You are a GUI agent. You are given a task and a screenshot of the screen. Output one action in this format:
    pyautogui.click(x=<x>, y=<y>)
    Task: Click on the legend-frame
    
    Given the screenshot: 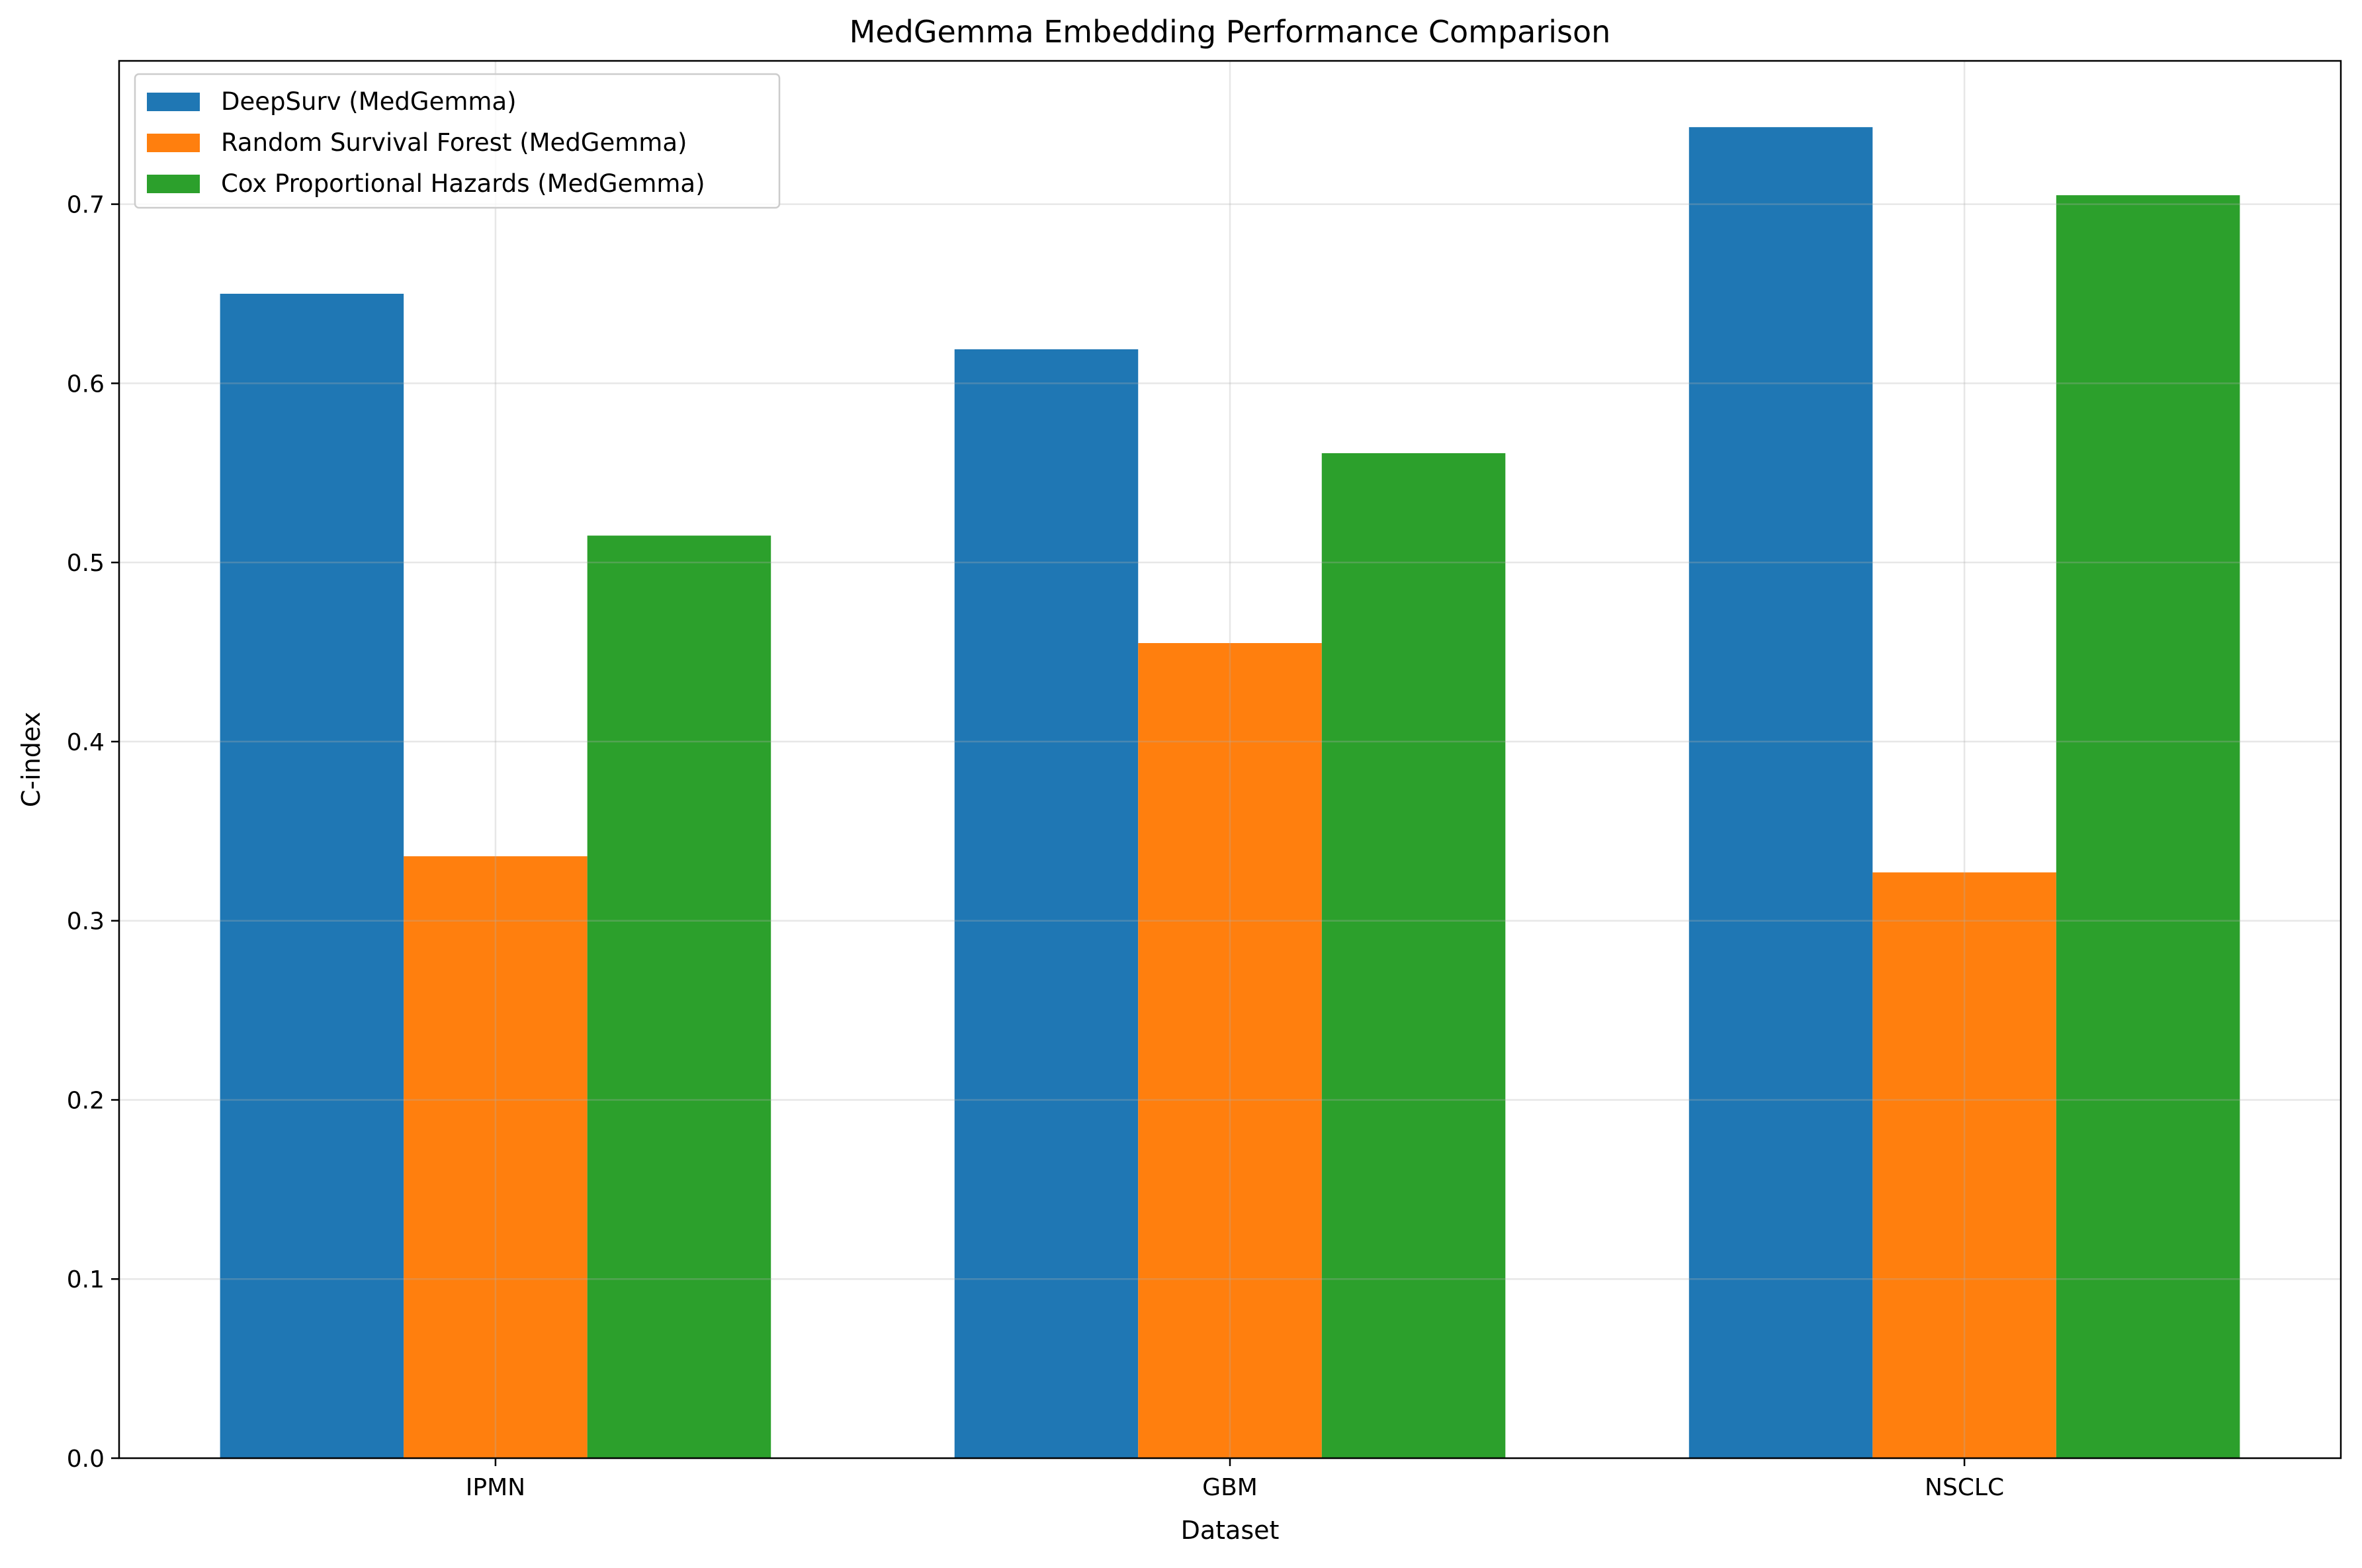 What is the action you would take?
    pyautogui.click(x=457, y=141)
    